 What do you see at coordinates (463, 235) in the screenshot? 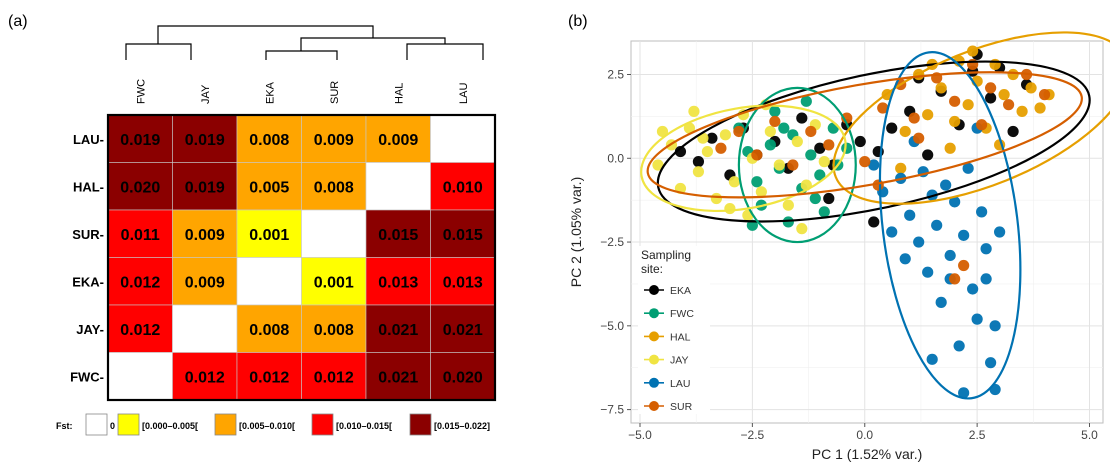
I see `cell-value-sur-lau: 0.015` at bounding box center [463, 235].